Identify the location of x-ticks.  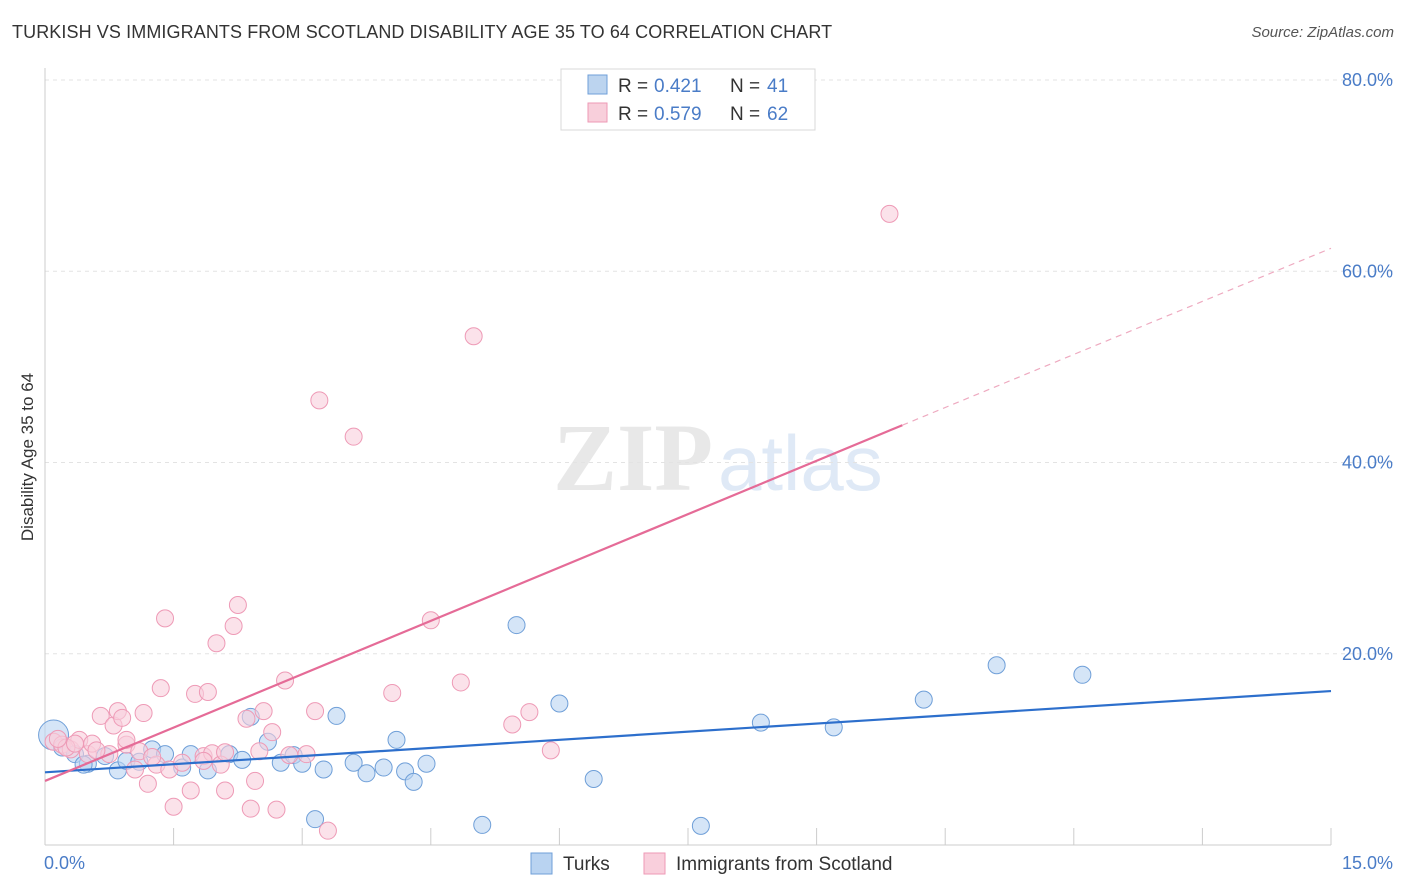
(752, 836).